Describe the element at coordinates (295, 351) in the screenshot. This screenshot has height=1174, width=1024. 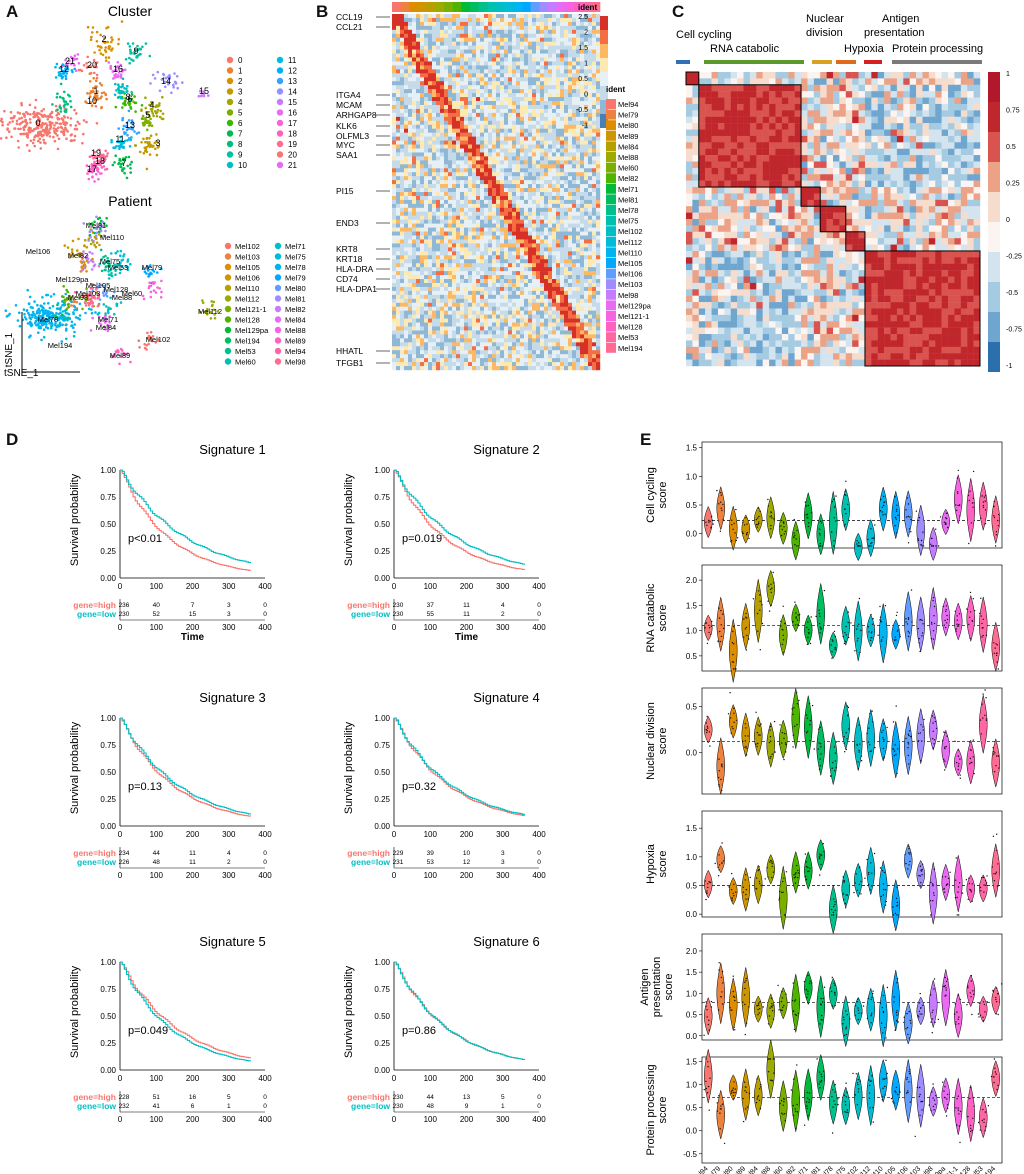
I see `patient-legend-label: Mel94` at that location.